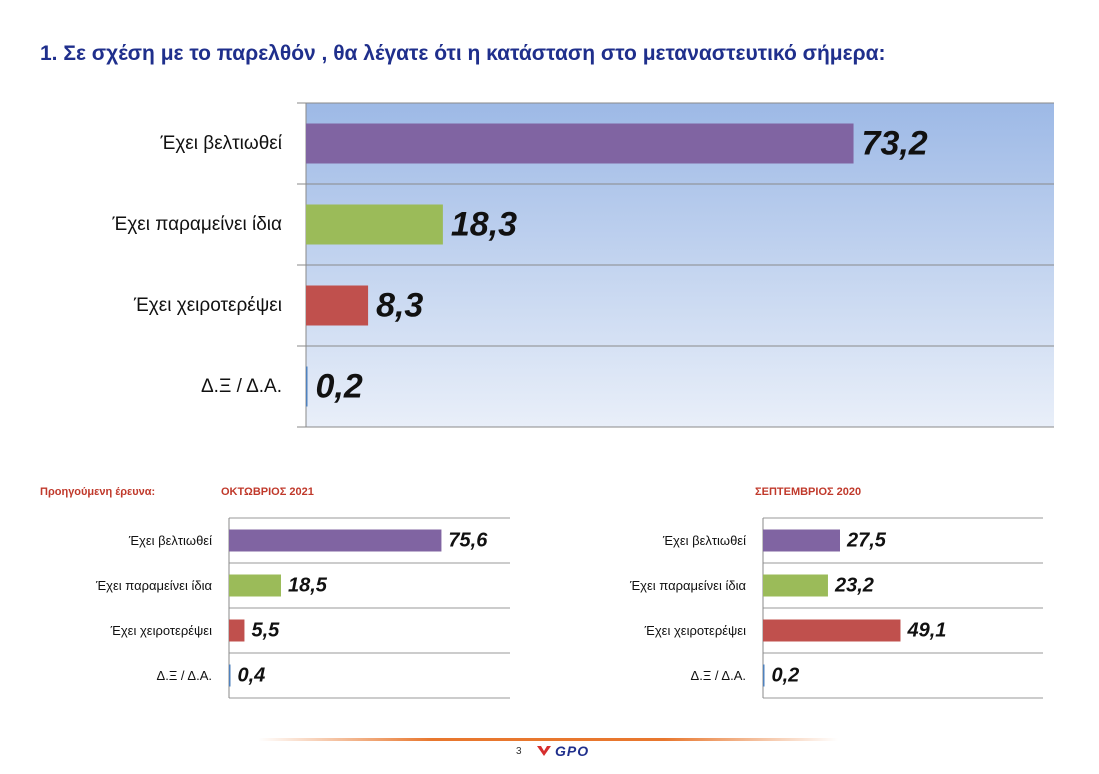  What do you see at coordinates (854, 586) in the screenshot?
I see `sep2020-value-label: 23,2` at bounding box center [854, 586].